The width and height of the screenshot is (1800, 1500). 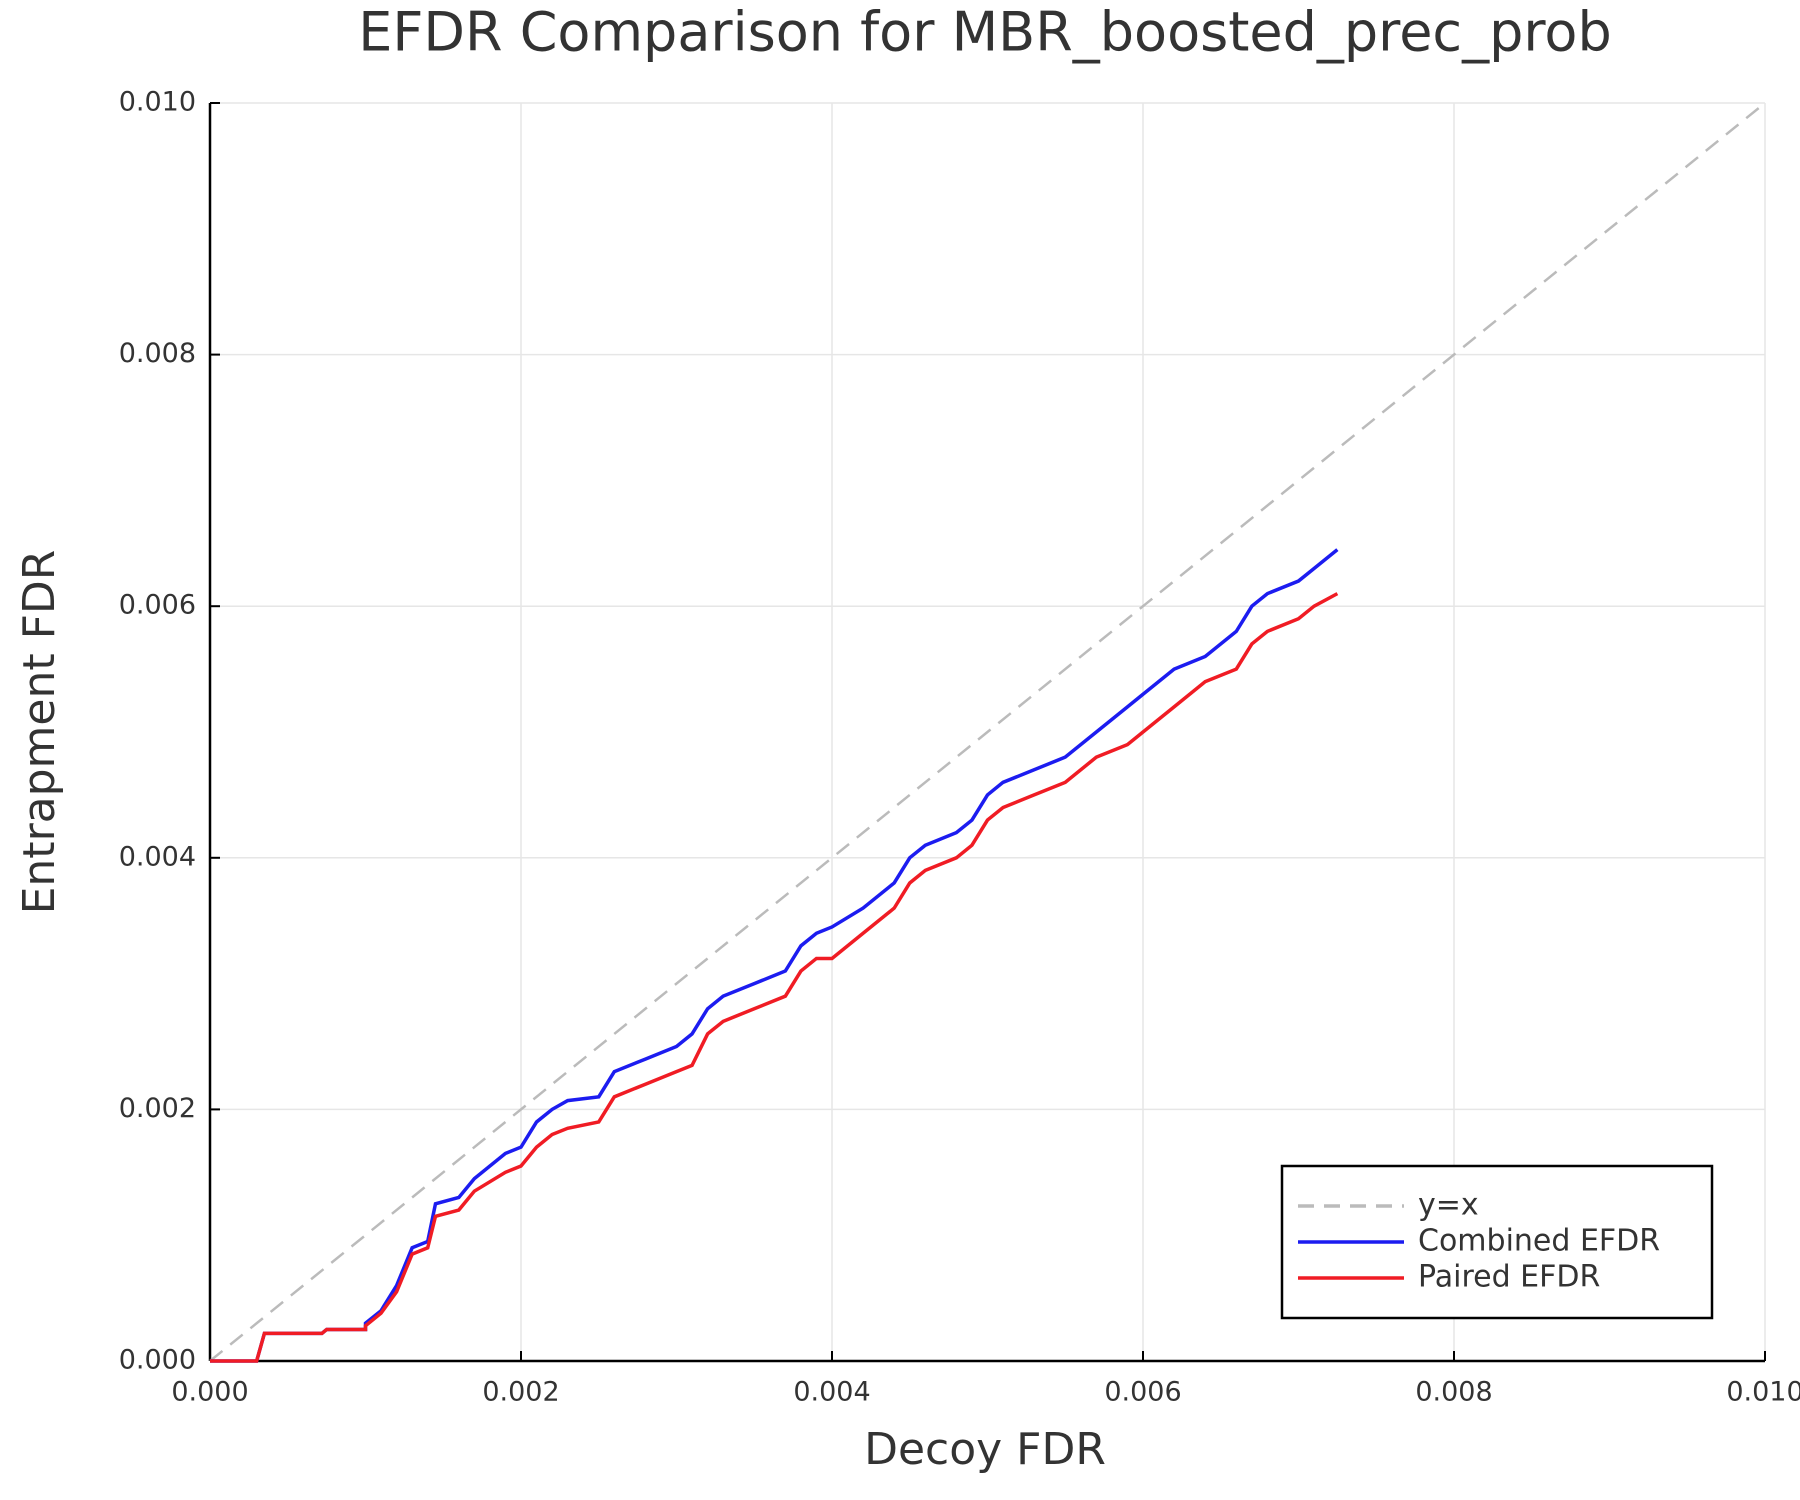 I want to click on y-tick-label: 0.010, so click(x=157, y=102).